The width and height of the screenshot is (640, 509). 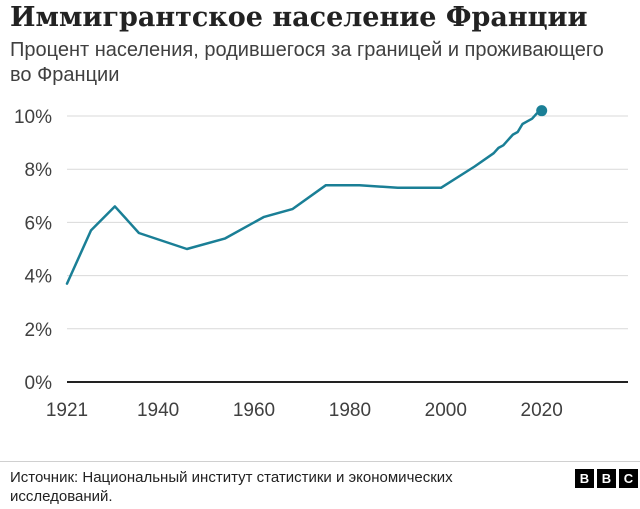 I want to click on bbc-logo-letter-b2: B, so click(x=606, y=478).